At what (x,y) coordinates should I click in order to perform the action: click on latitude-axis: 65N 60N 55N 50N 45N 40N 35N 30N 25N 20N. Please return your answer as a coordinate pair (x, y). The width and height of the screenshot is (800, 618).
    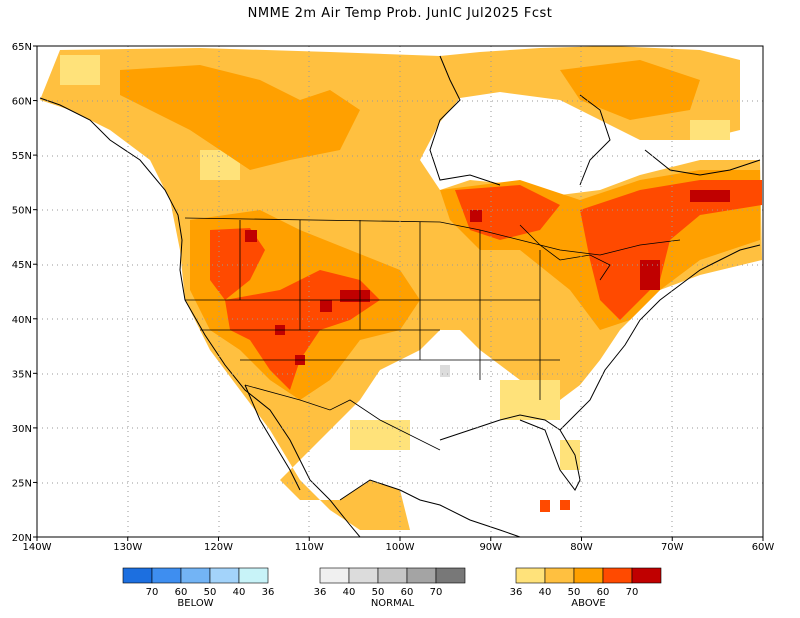
    Looking at the image, I should click on (24, 293).